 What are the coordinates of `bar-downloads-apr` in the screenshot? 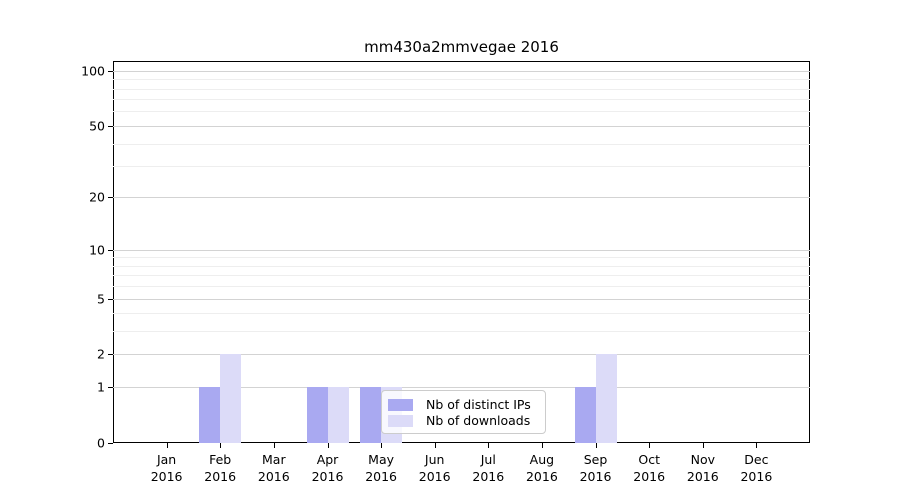 It's located at (338, 415).